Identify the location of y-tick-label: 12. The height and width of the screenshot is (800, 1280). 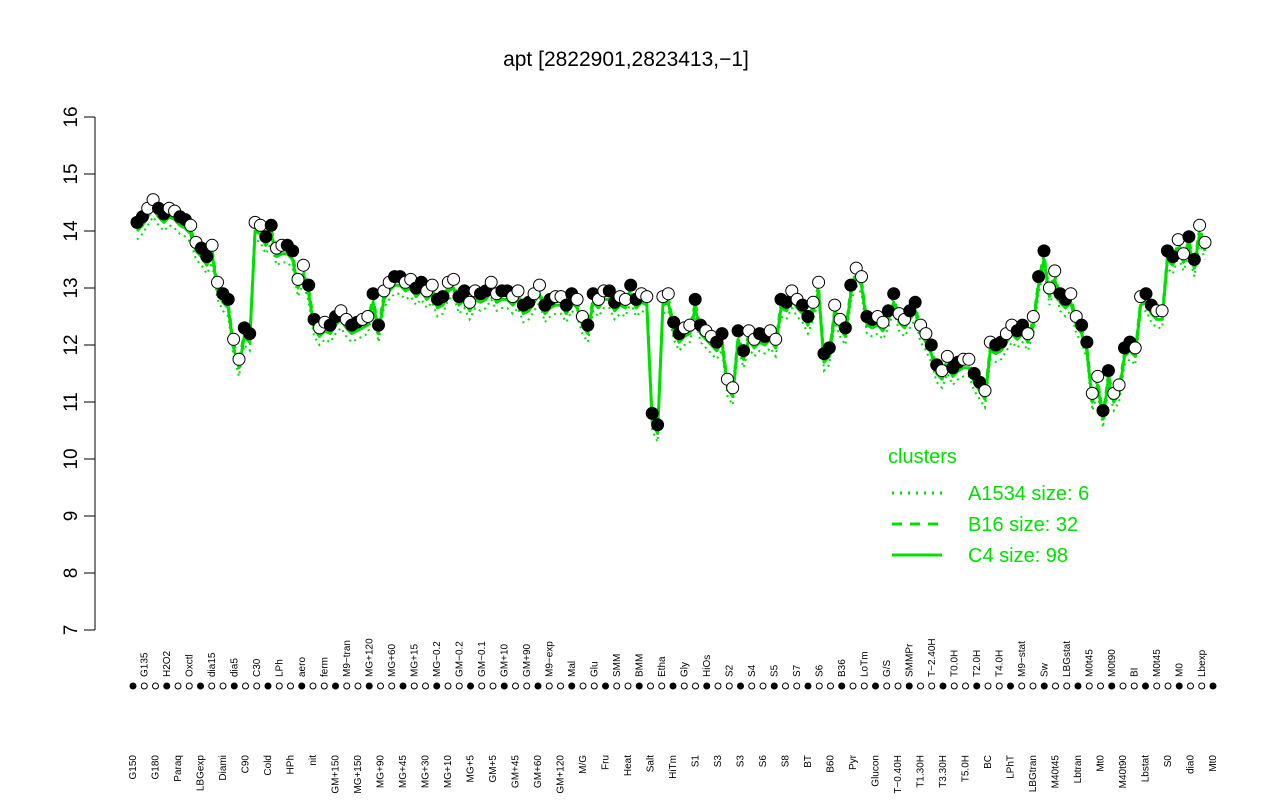
(71, 344).